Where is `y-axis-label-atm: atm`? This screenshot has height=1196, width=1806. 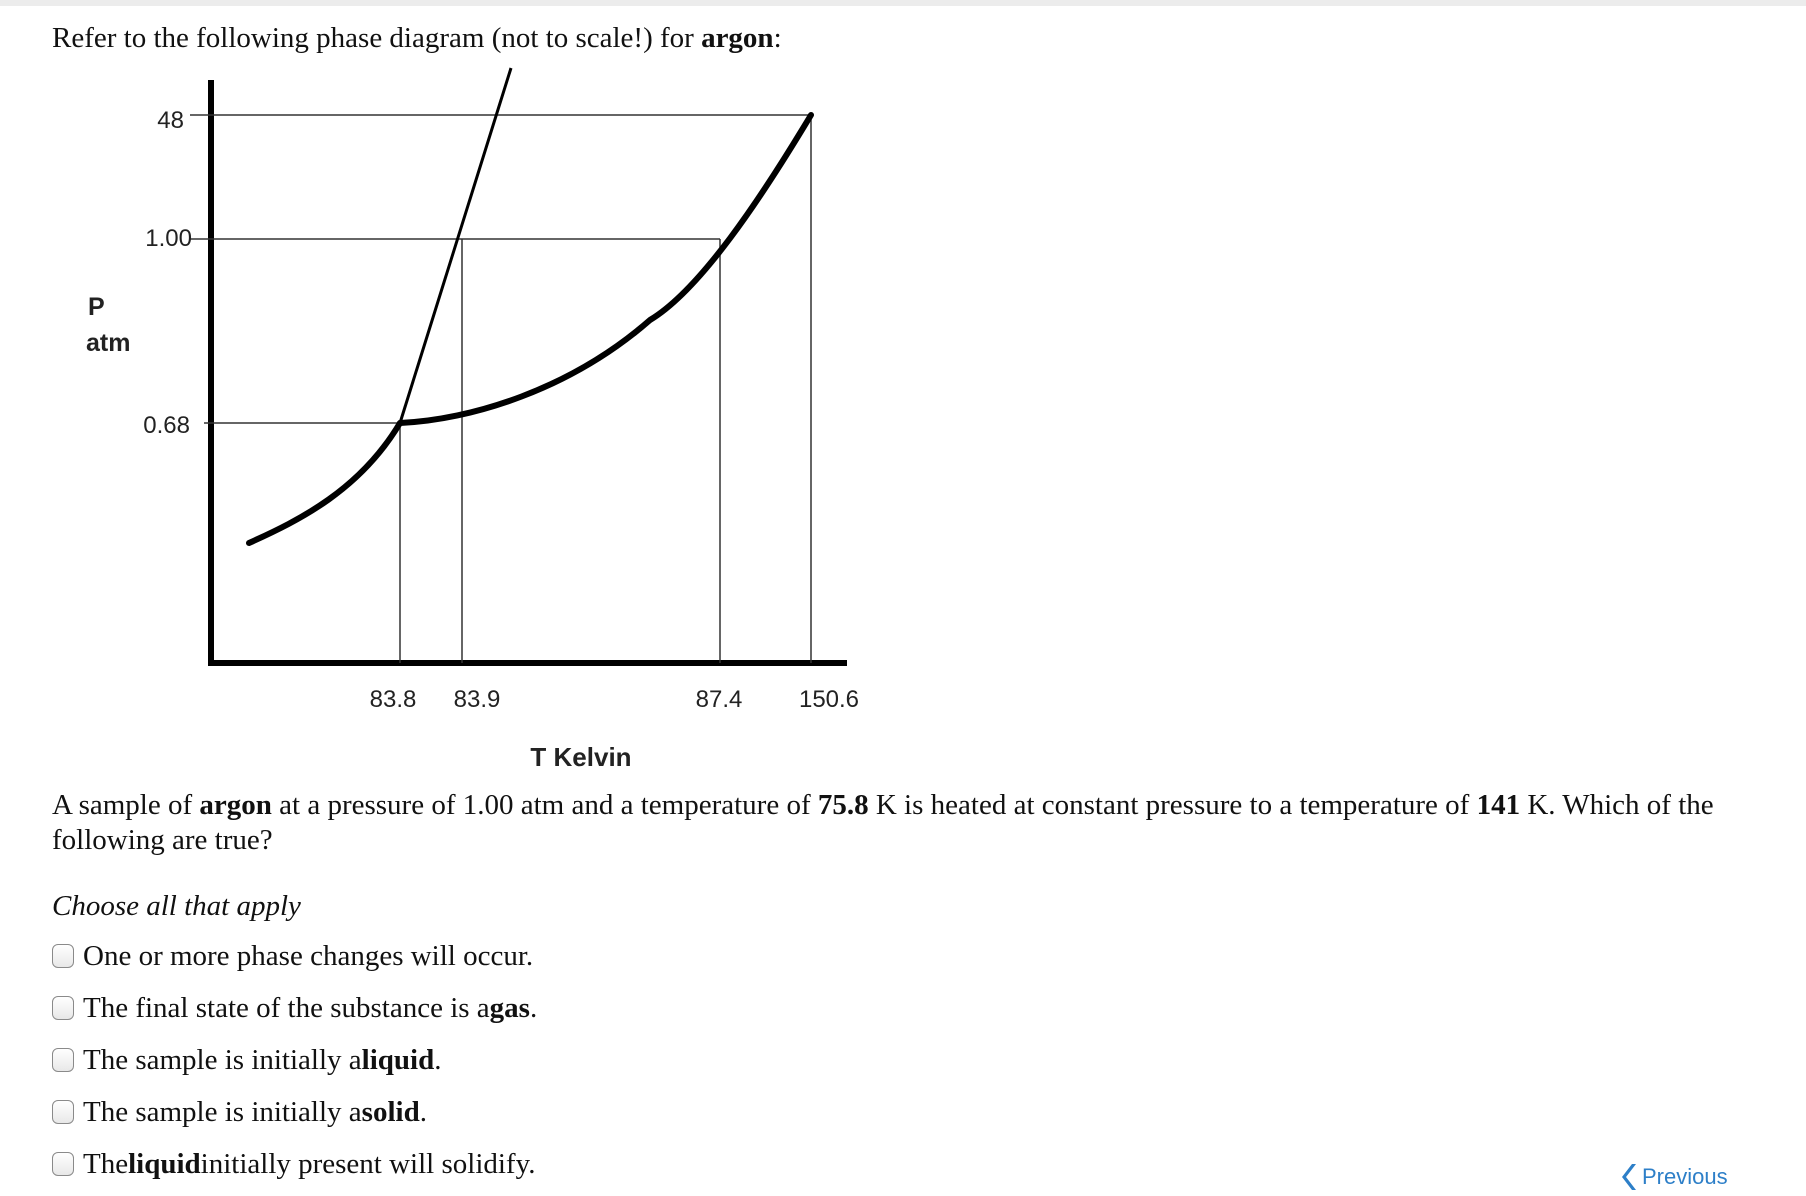 y-axis-label-atm: atm is located at coordinates (108, 343).